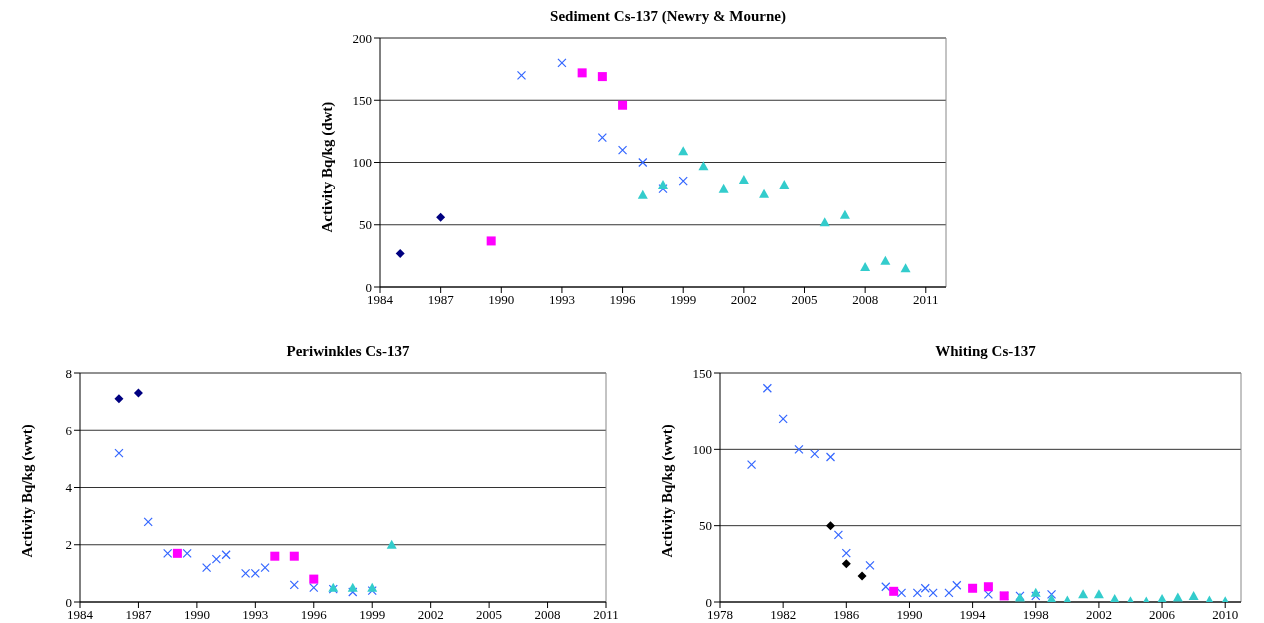  Describe the element at coordinates (783, 615) in the screenshot. I see `x-tick-label: 1982` at that location.